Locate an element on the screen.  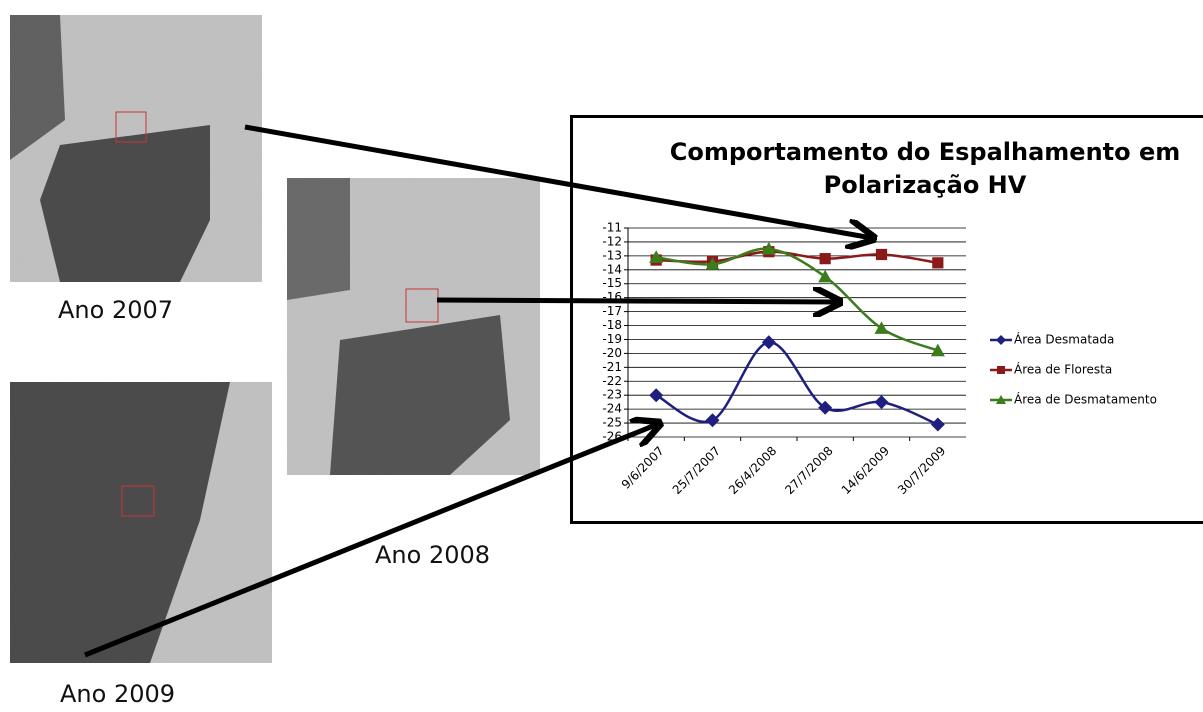
sar-image-2008 is located at coordinates (413, 326).